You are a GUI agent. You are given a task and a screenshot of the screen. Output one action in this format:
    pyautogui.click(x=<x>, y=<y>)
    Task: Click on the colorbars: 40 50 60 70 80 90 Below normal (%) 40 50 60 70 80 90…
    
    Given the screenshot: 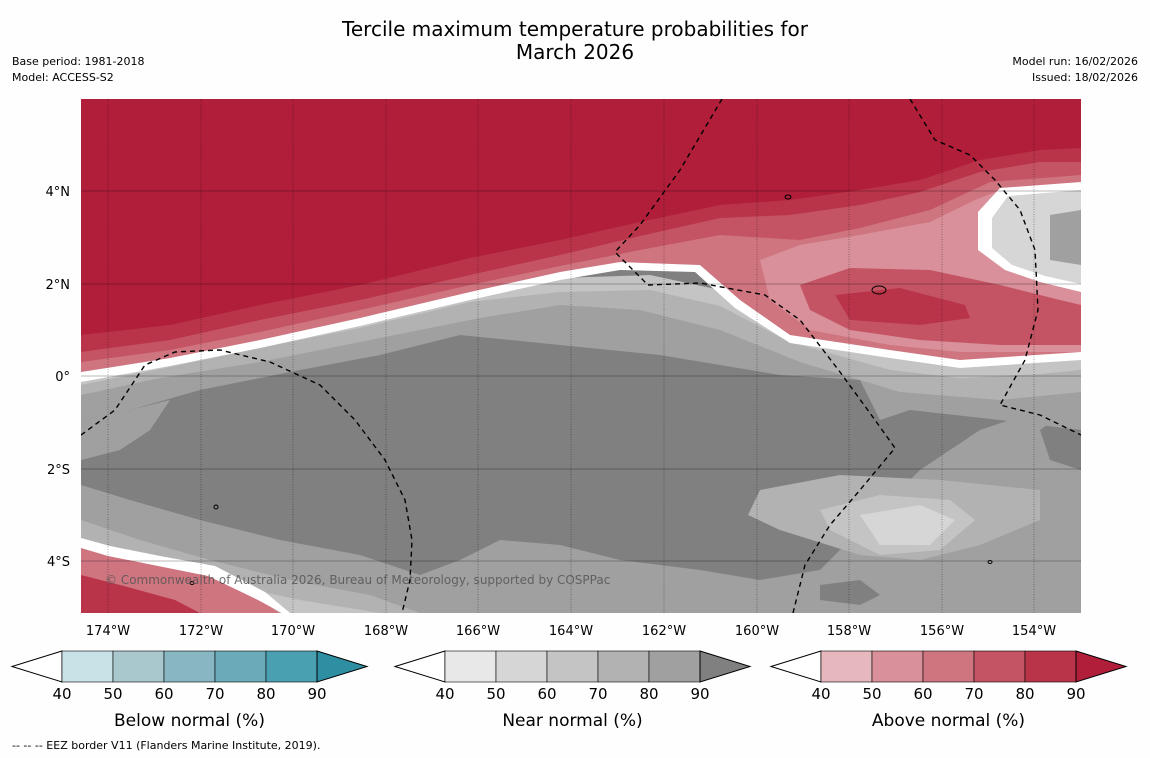 What is the action you would take?
    pyautogui.click(x=569, y=690)
    